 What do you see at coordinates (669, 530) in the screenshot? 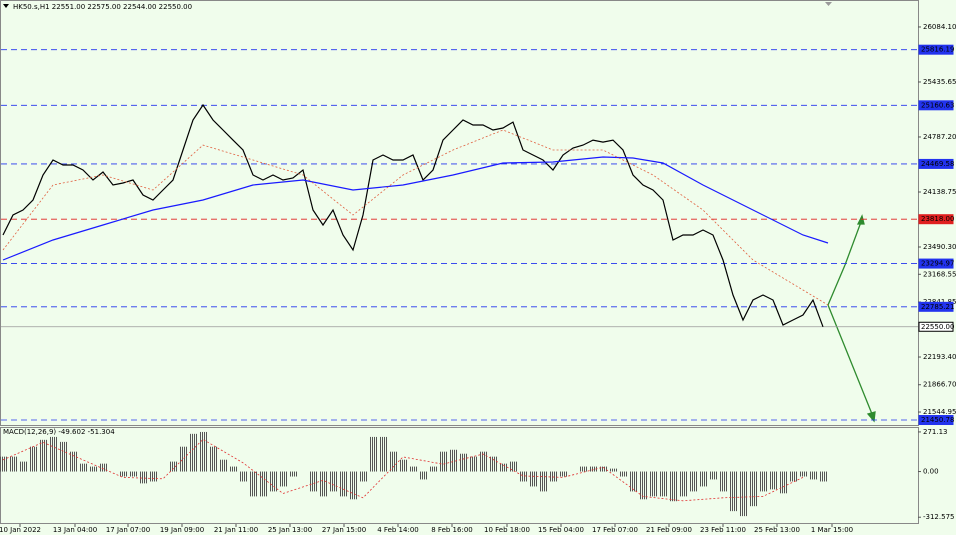
I see `x-tick-label: 21 Feb 09:00` at bounding box center [669, 530].